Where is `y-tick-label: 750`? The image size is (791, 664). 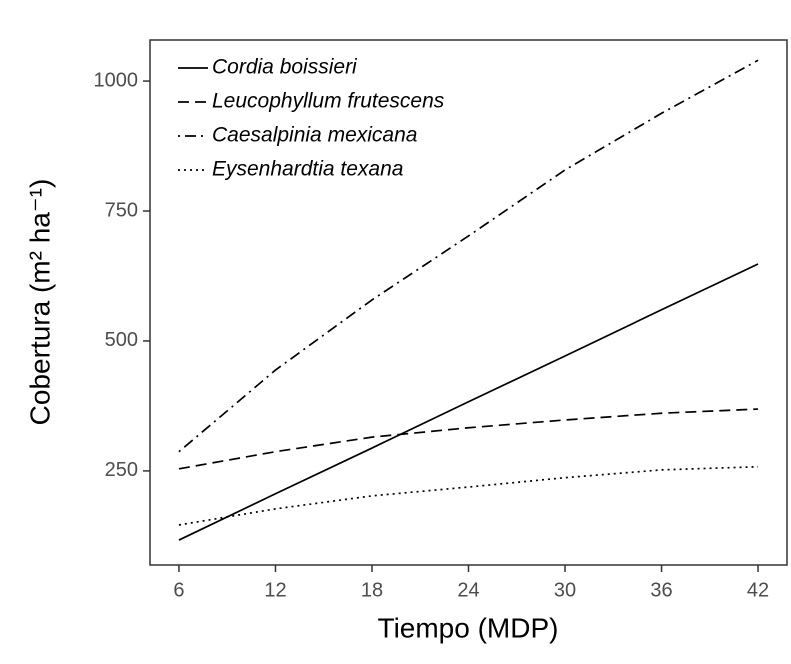
y-tick-label: 750 is located at coordinates (121, 210).